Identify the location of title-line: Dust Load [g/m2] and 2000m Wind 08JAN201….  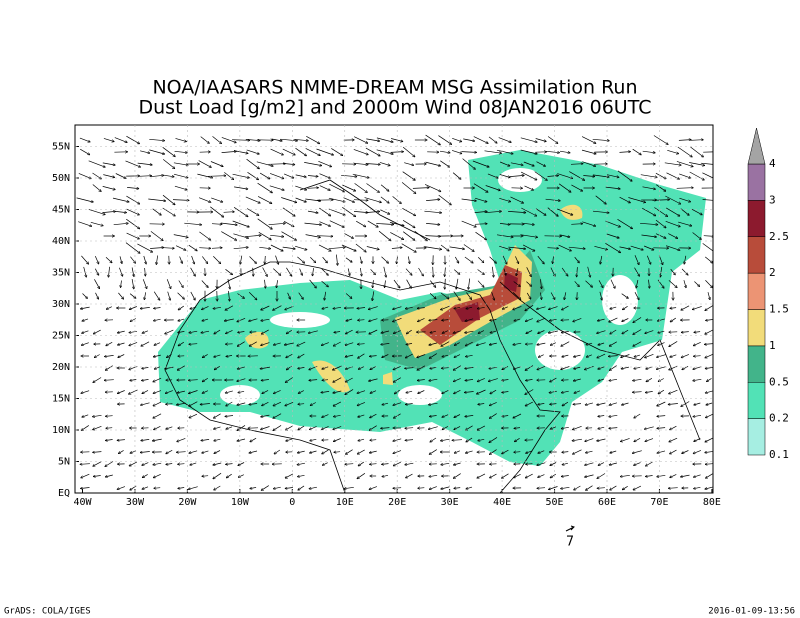
(395, 108).